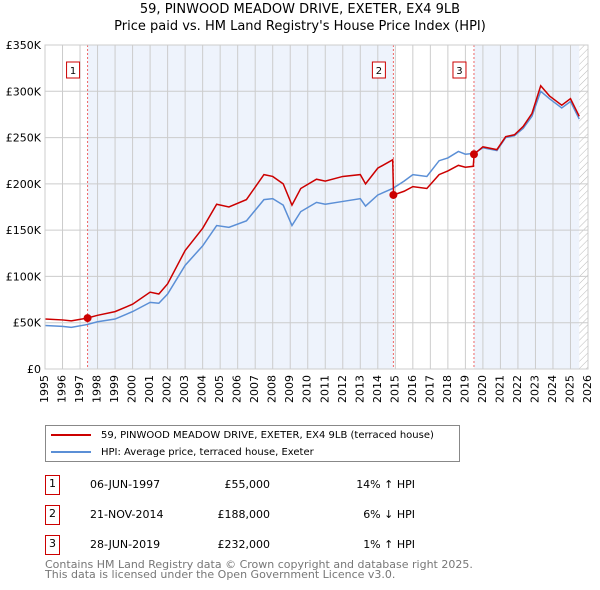 The width and height of the screenshot is (600, 590). I want to click on y-tick-label: £300K, so click(24, 91).